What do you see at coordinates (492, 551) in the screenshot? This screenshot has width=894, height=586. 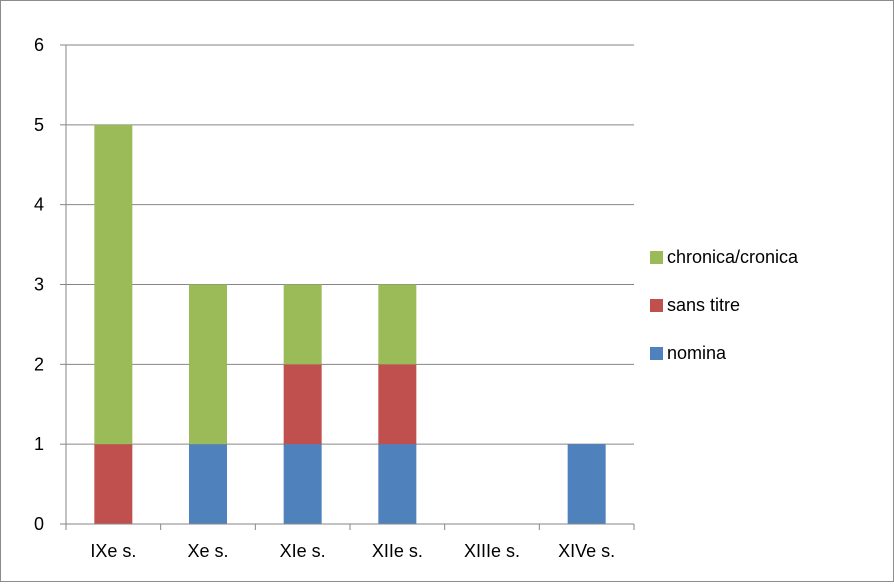 I see `x-tick-label: XIIIe s.` at bounding box center [492, 551].